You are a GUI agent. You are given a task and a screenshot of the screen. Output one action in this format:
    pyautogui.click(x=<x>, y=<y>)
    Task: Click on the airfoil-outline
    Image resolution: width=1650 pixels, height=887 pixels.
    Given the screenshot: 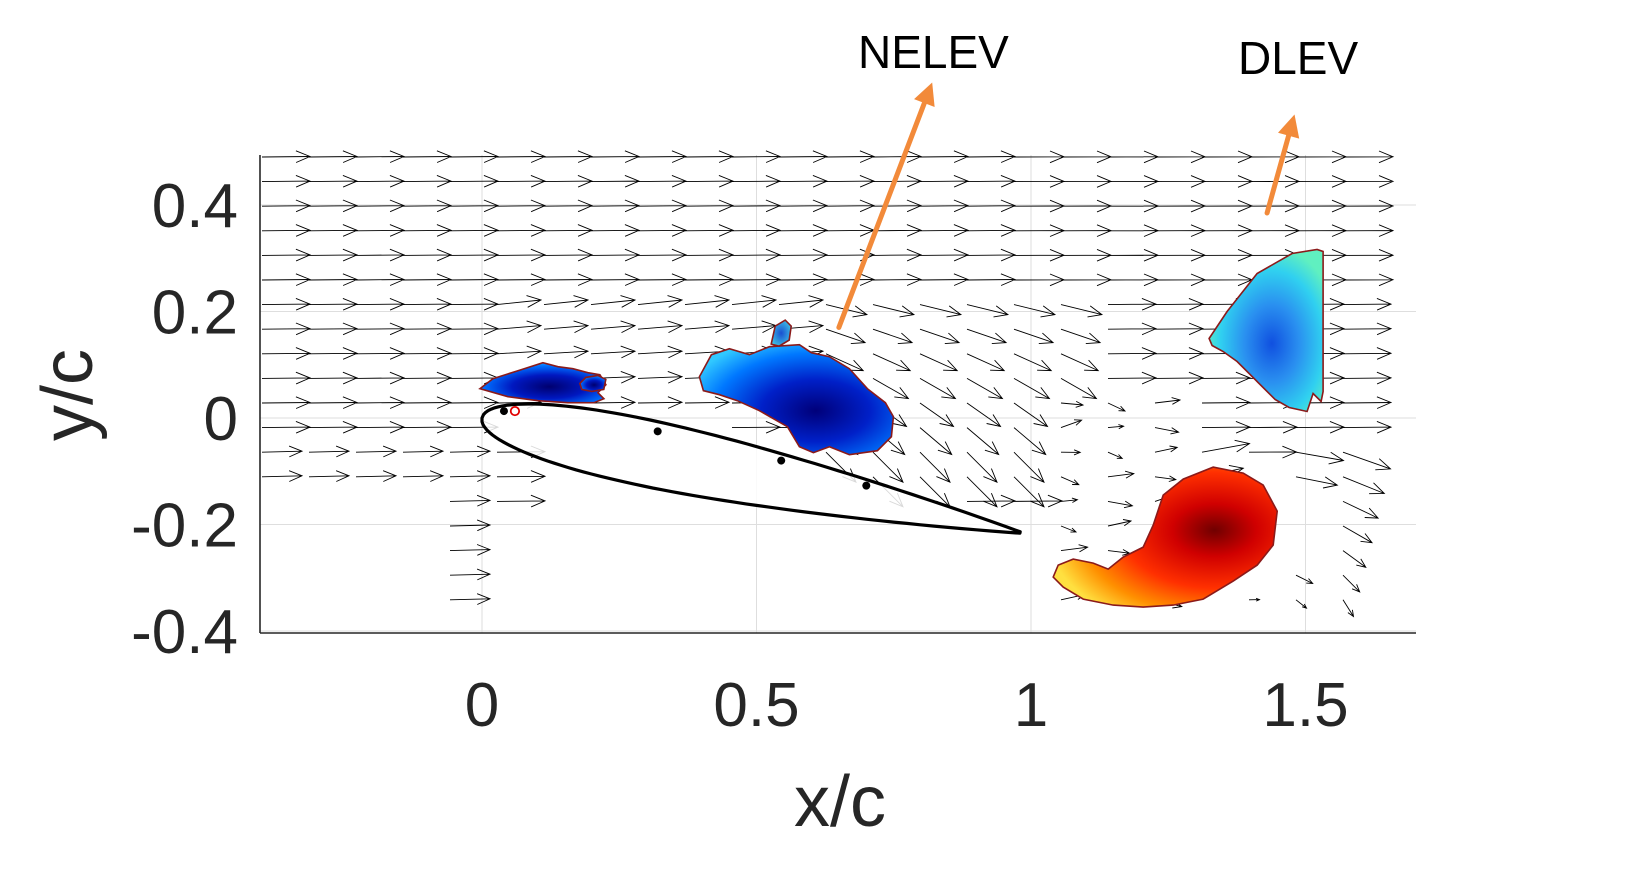 What is the action you would take?
    pyautogui.click(x=751, y=468)
    